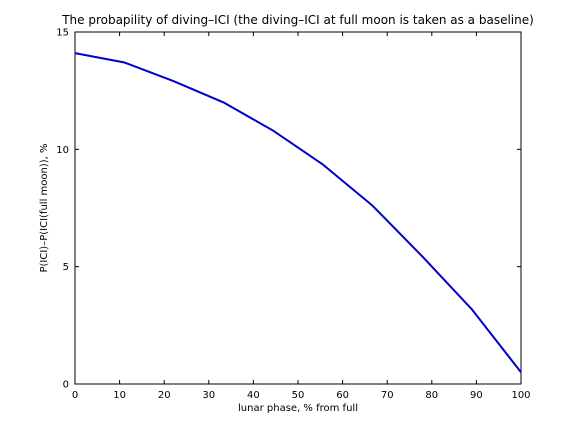  What do you see at coordinates (208, 395) in the screenshot?
I see `x-tick-label: 30` at bounding box center [208, 395].